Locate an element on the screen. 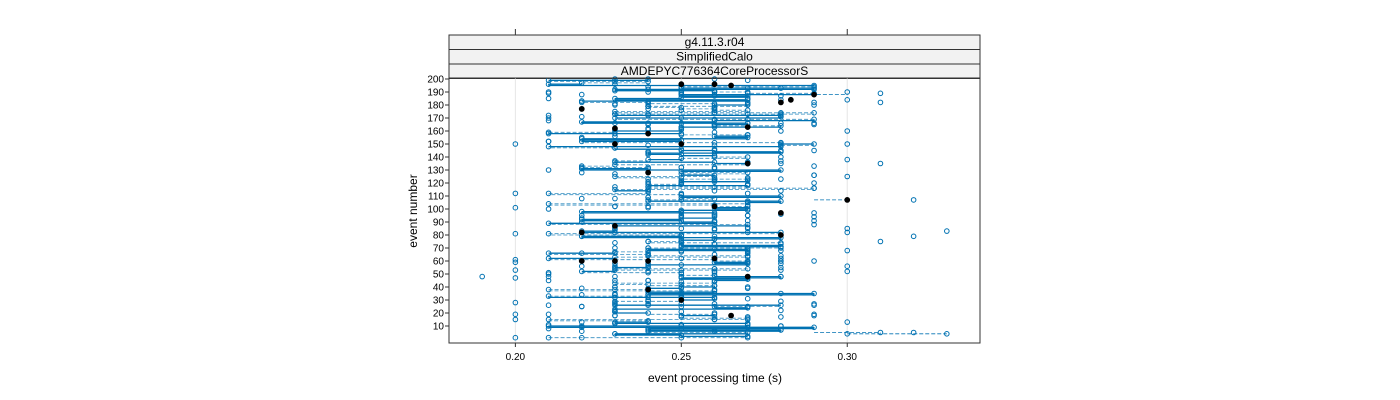 The height and width of the screenshot is (400, 1400). y-tick-label: 130 is located at coordinates (435, 171).